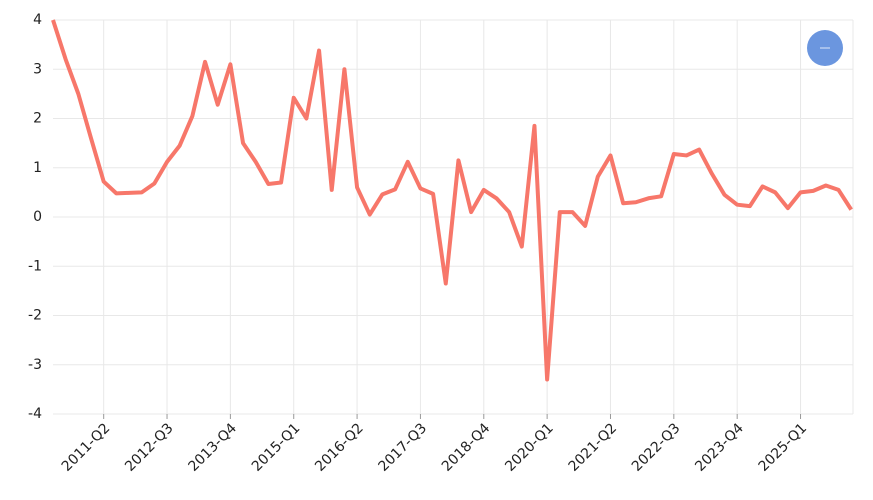  I want to click on y-tick-label: 0, so click(37, 217).